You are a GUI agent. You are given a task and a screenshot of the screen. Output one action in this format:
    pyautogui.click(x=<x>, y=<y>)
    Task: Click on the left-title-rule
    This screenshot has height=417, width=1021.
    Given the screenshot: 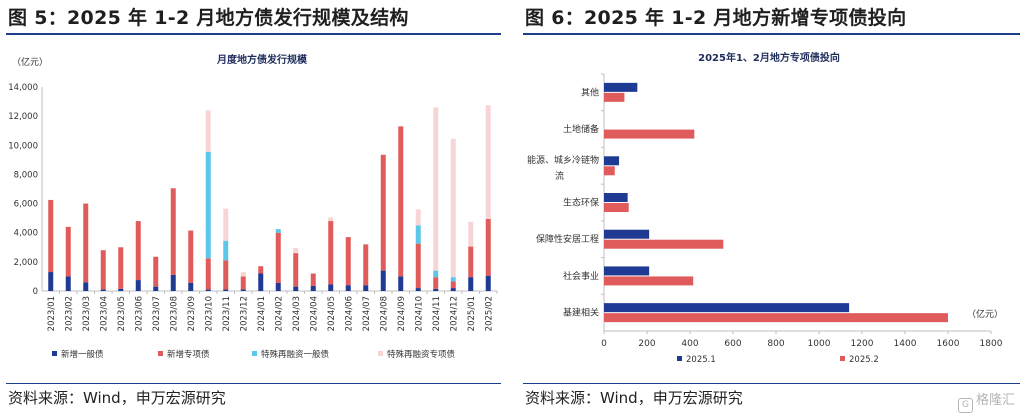 What is the action you would take?
    pyautogui.click(x=253, y=34)
    